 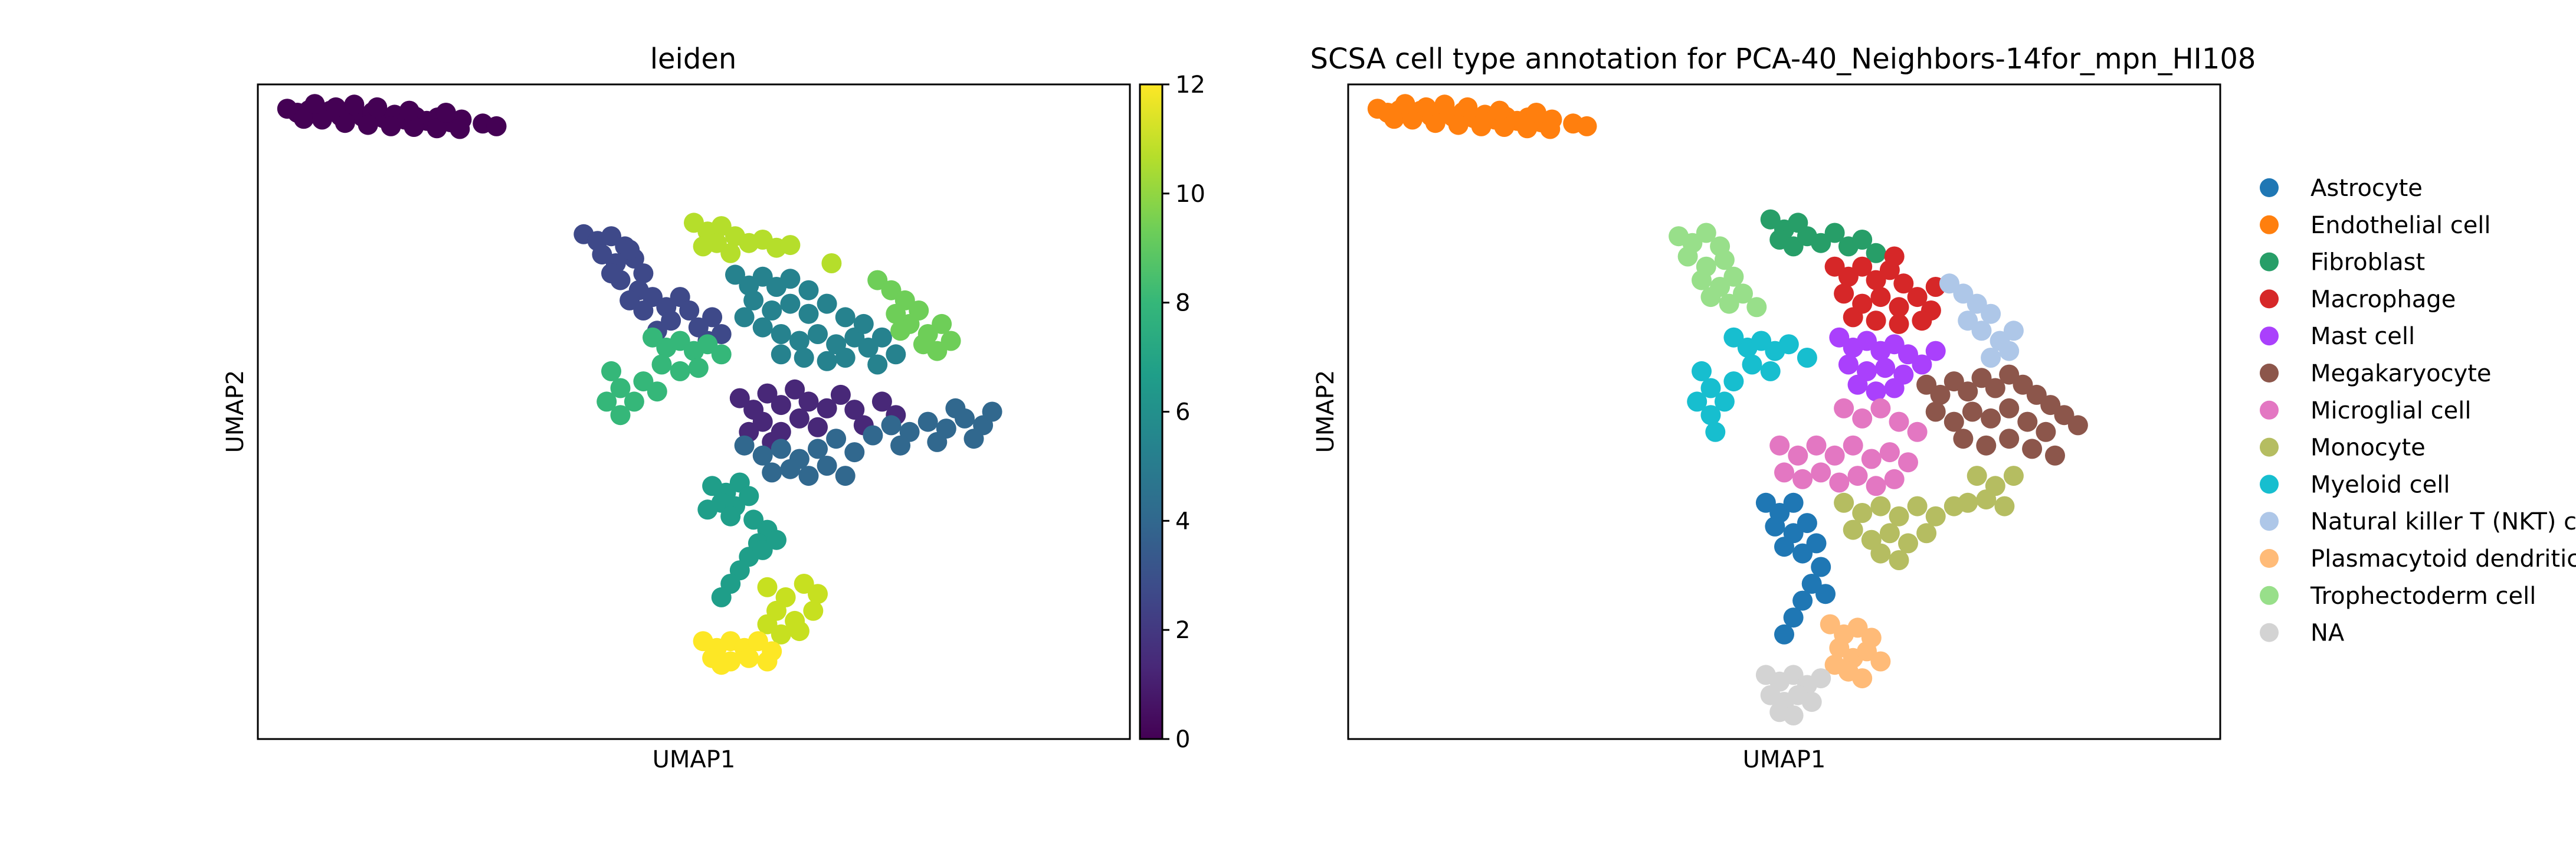 I want to click on legend-label: Astrocyte, so click(x=2366, y=188).